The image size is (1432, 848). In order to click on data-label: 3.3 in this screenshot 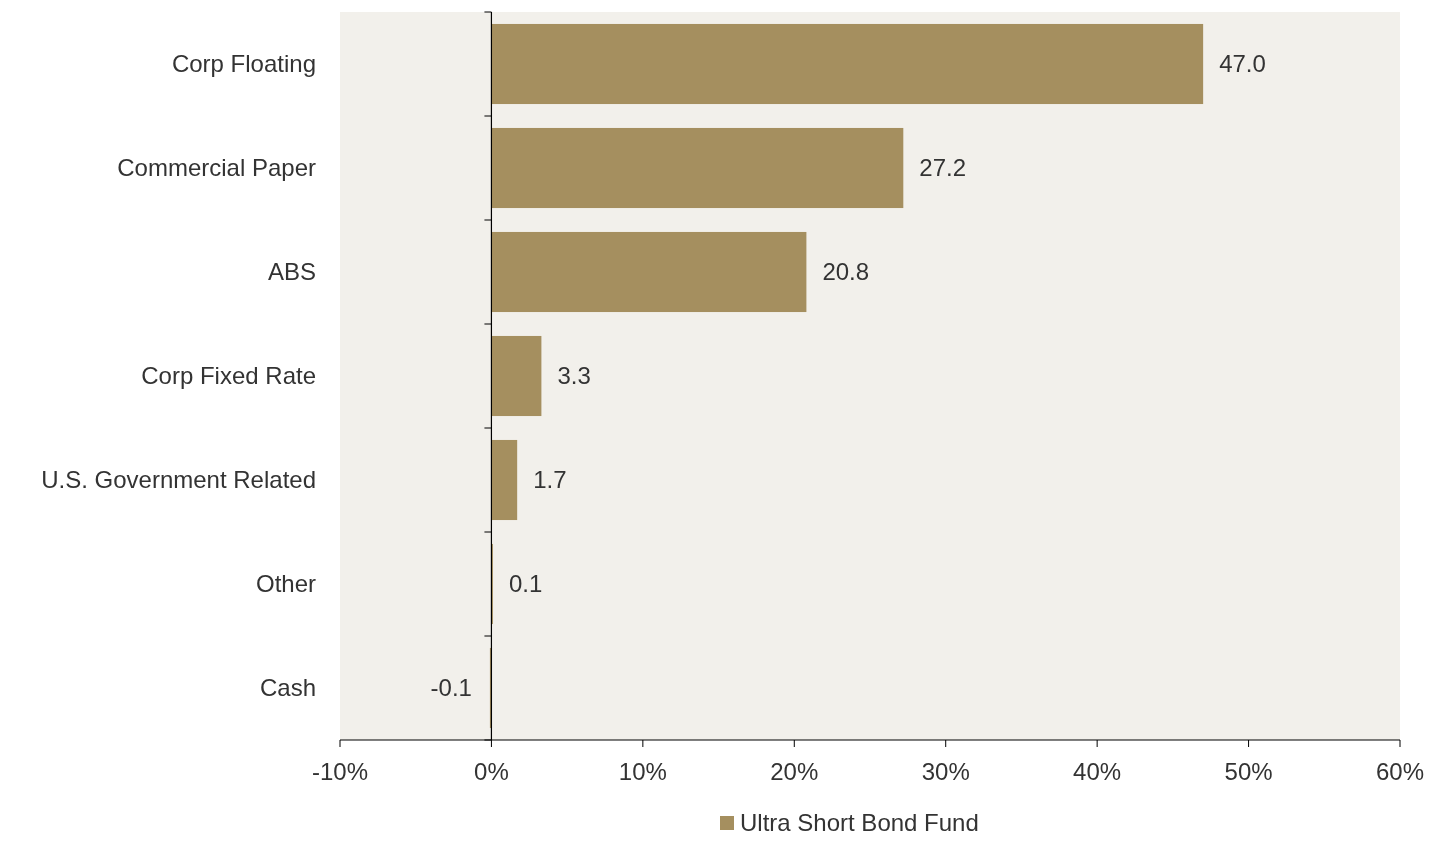, I will do `click(574, 376)`.